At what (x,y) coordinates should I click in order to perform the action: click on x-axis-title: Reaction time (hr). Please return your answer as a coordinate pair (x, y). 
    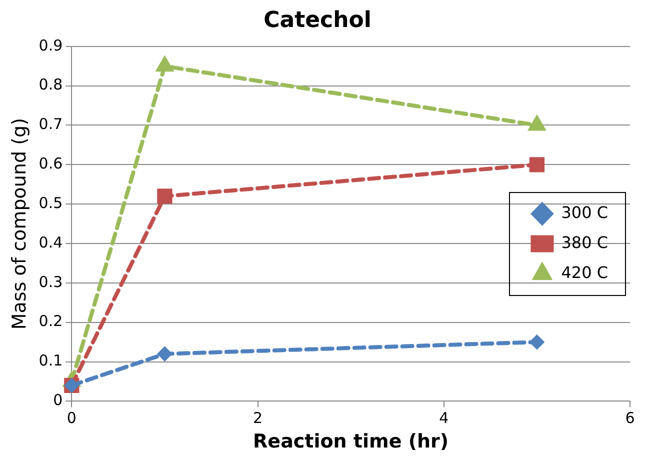
    Looking at the image, I should click on (351, 441).